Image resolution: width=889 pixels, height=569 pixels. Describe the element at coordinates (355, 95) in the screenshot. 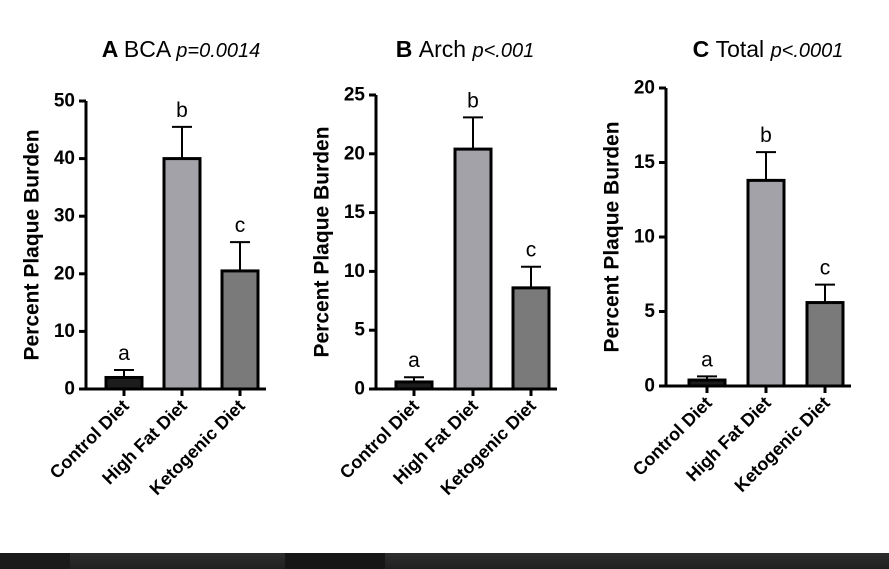

I see `y-tick-label: 25` at that location.